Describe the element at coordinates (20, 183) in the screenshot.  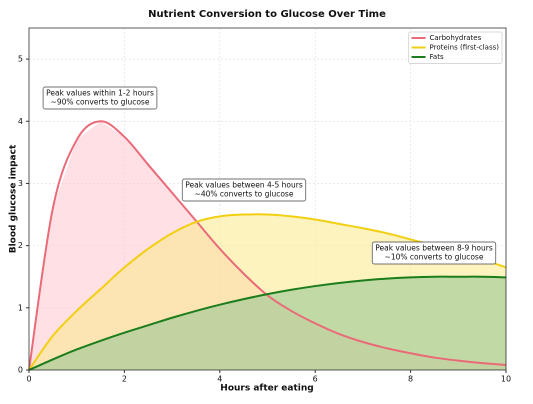
I see `y-tick-label: 3` at that location.